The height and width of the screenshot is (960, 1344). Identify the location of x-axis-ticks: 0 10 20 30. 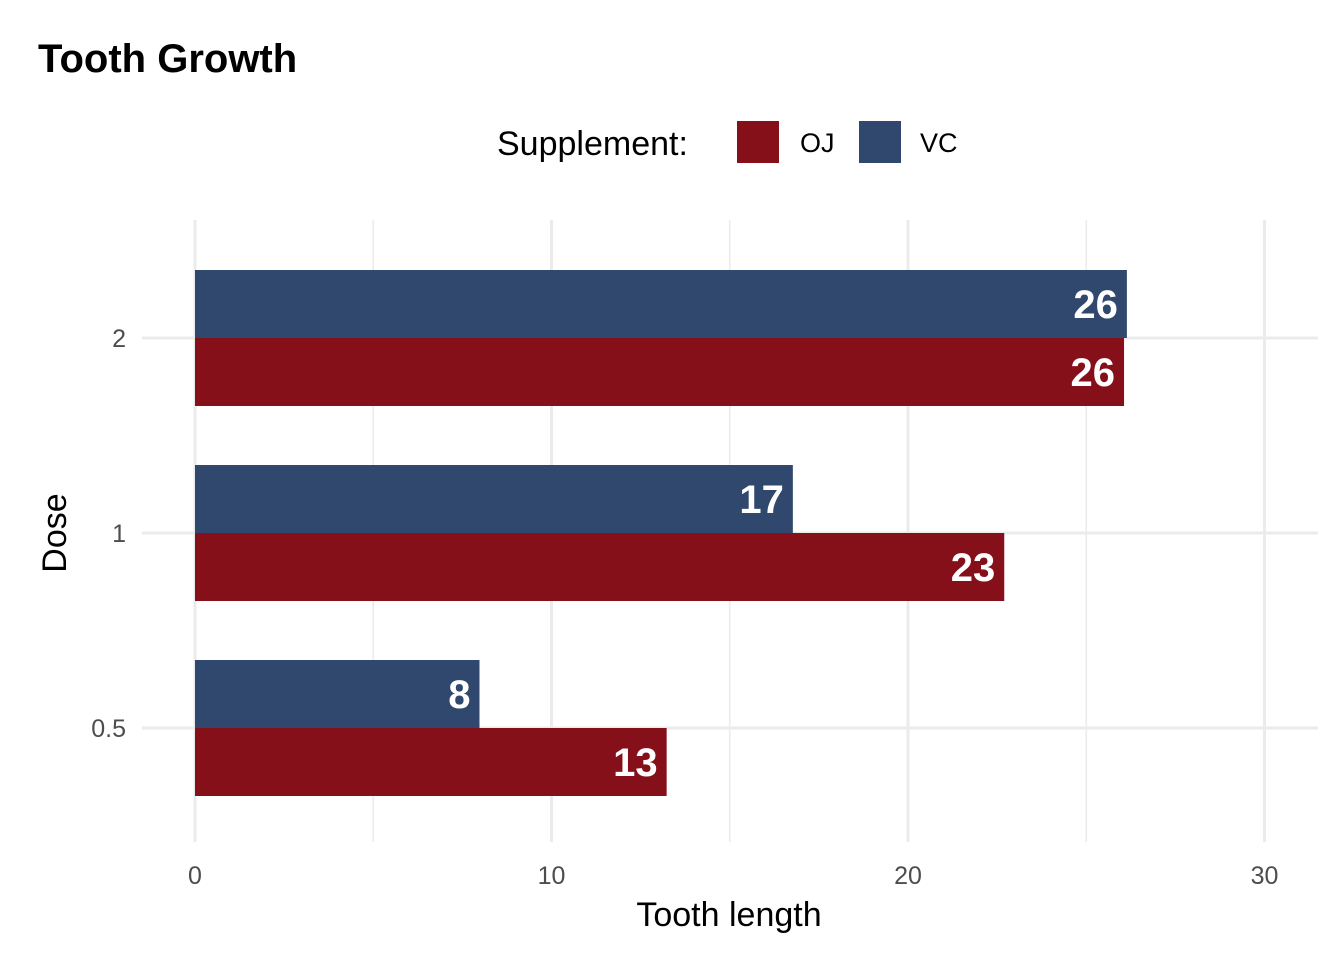
(733, 876).